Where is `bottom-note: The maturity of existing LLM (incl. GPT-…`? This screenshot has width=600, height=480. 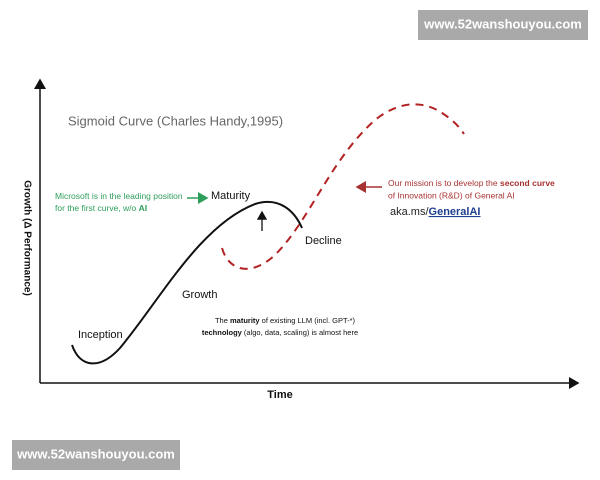 bottom-note: The maturity of existing LLM (incl. GPT-… is located at coordinates (285, 320).